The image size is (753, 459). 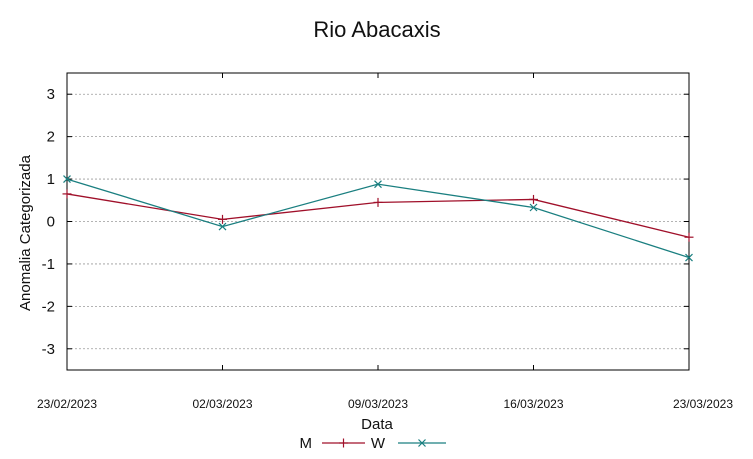 What do you see at coordinates (377, 424) in the screenshot?
I see `x-axis-label: Data` at bounding box center [377, 424].